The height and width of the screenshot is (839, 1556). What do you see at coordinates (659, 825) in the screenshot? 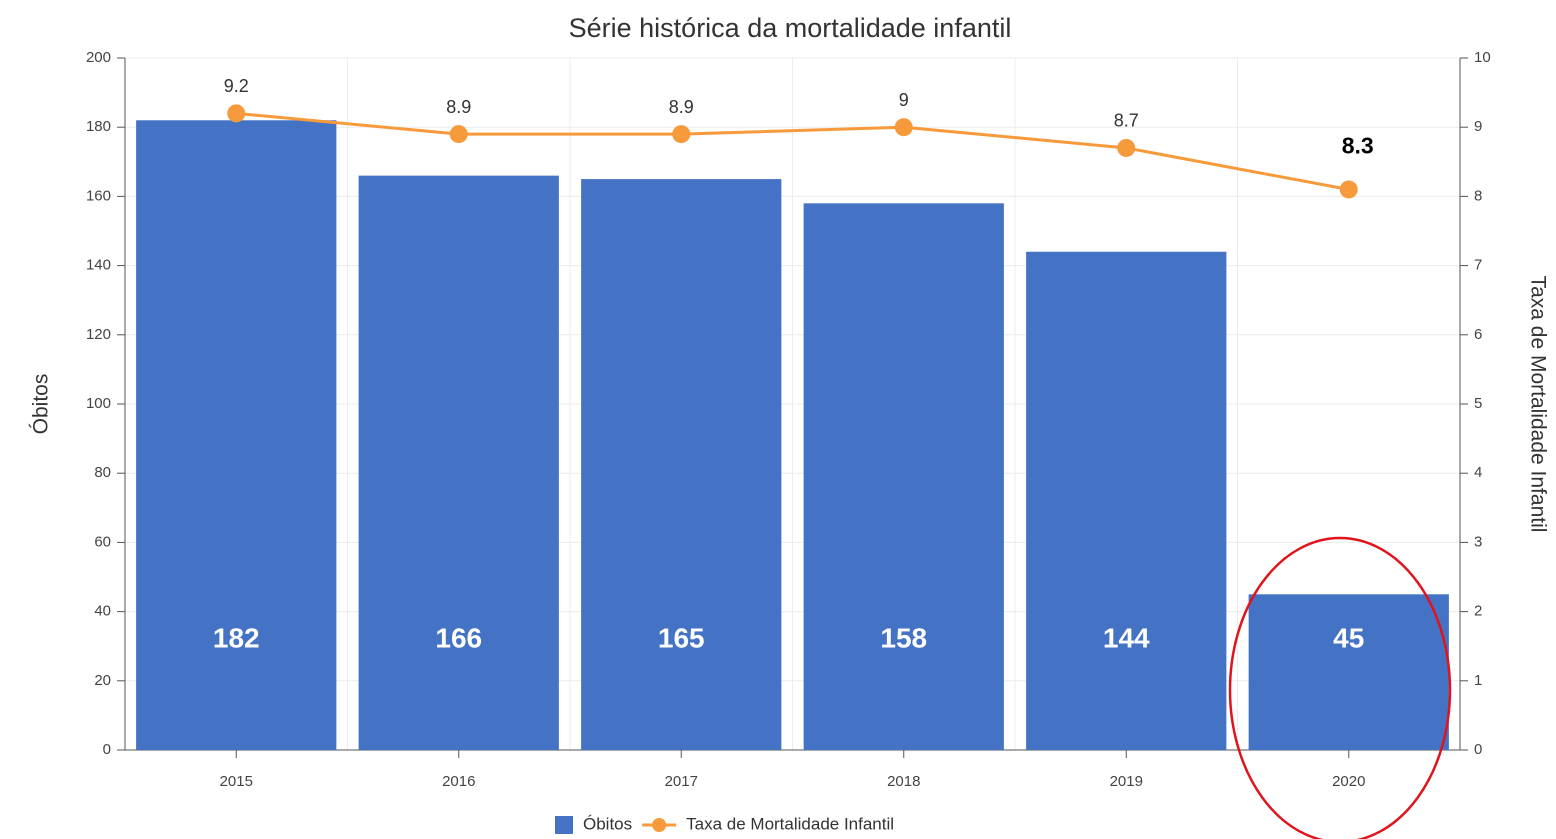
I see `legend-swatch-dot` at bounding box center [659, 825].